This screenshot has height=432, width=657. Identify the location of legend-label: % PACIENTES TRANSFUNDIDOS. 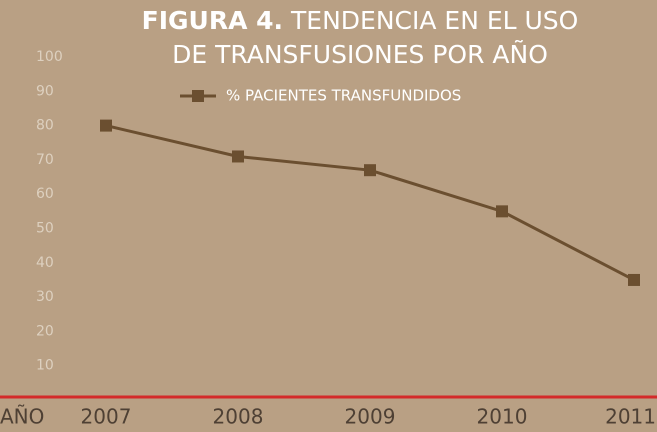
(343, 96).